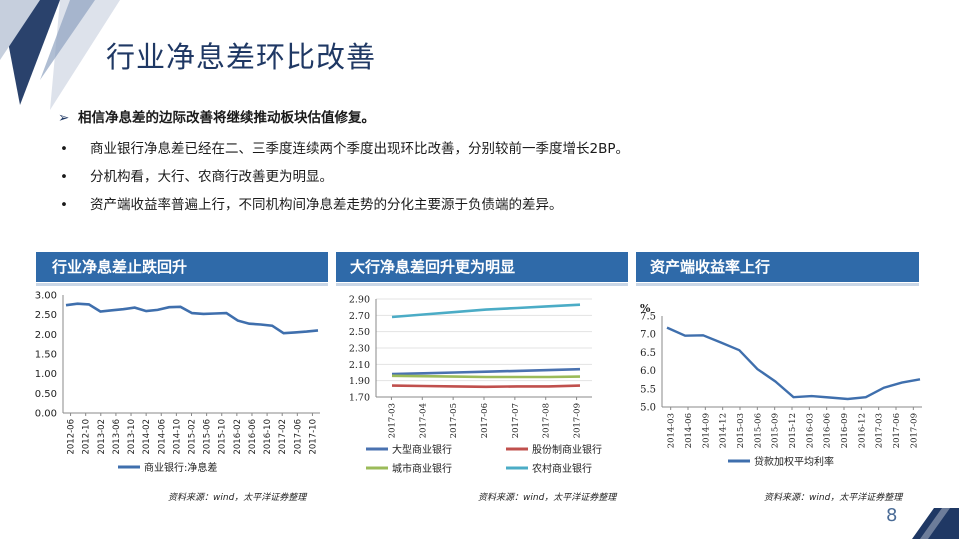  Describe the element at coordinates (845, 430) in the screenshot. I see `x-tick-label: 2016-09` at that location.